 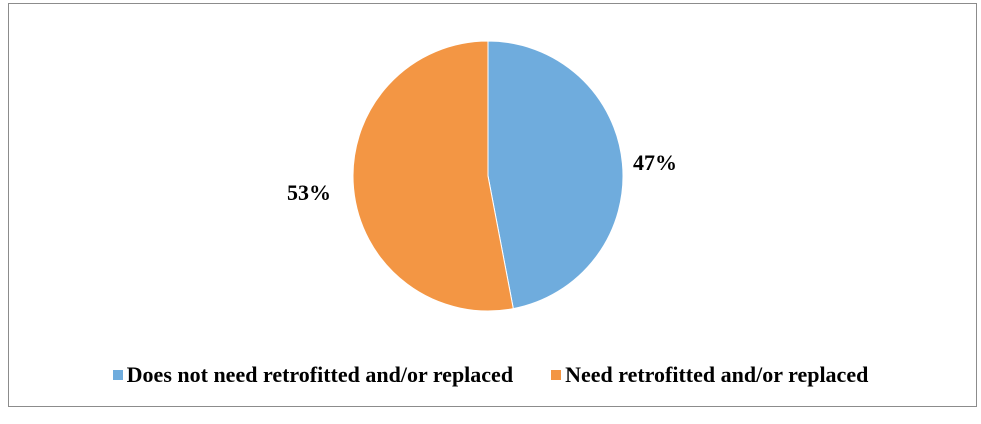 I want to click on pie-data-label-0: 47%, so click(x=655, y=162).